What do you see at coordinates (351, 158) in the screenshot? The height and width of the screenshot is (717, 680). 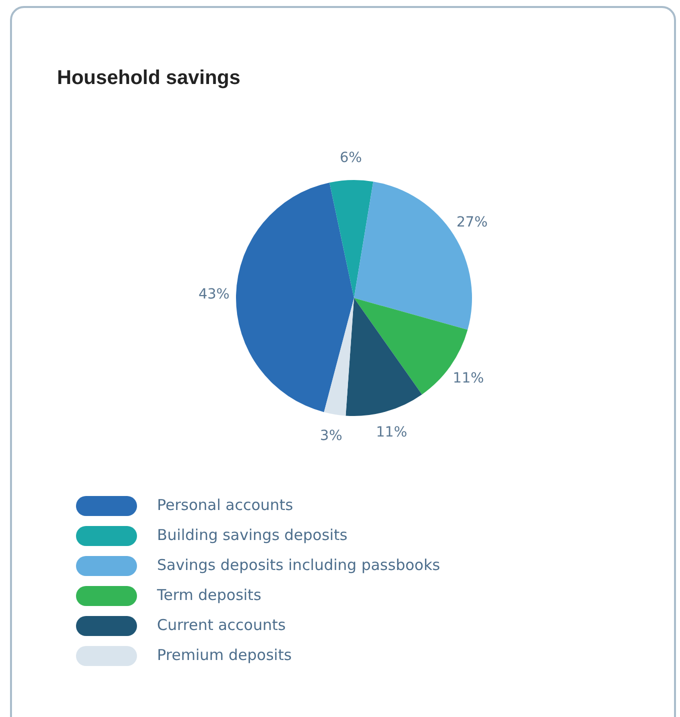 I see `data-label: 6%` at bounding box center [351, 158].